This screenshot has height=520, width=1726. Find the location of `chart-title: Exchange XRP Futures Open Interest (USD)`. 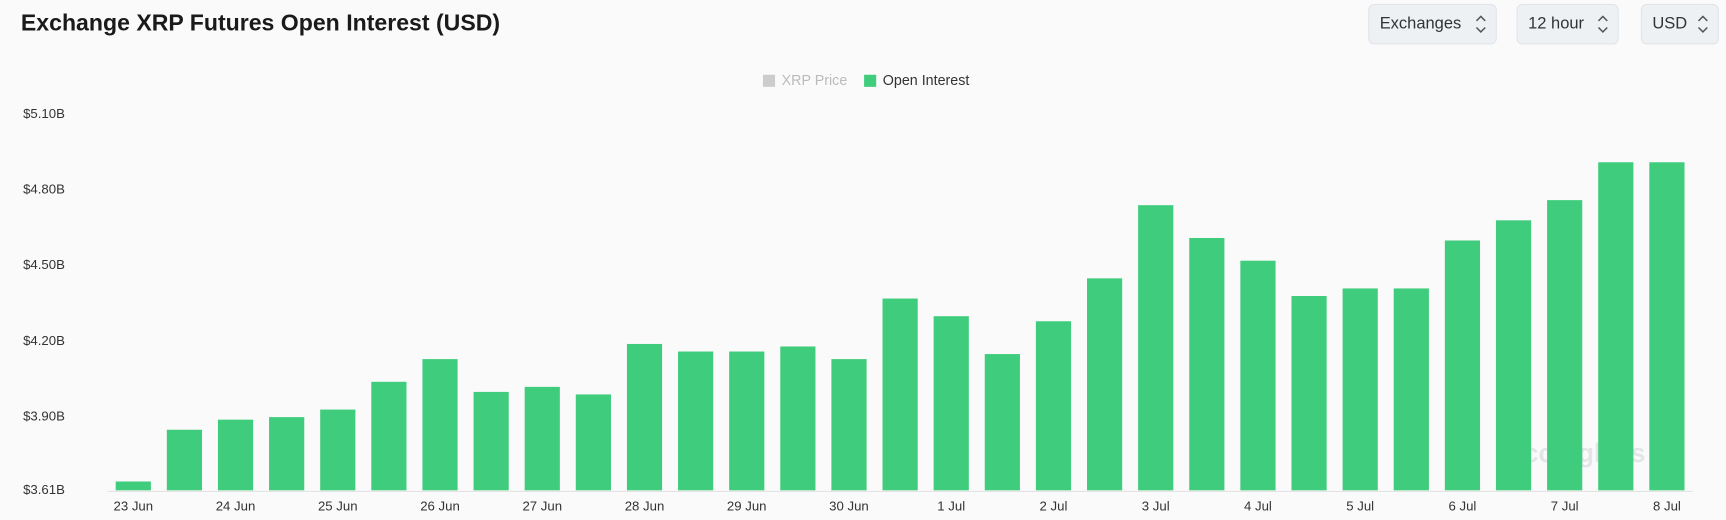

chart-title: Exchange XRP Futures Open Interest (USD) is located at coordinates (260, 22).